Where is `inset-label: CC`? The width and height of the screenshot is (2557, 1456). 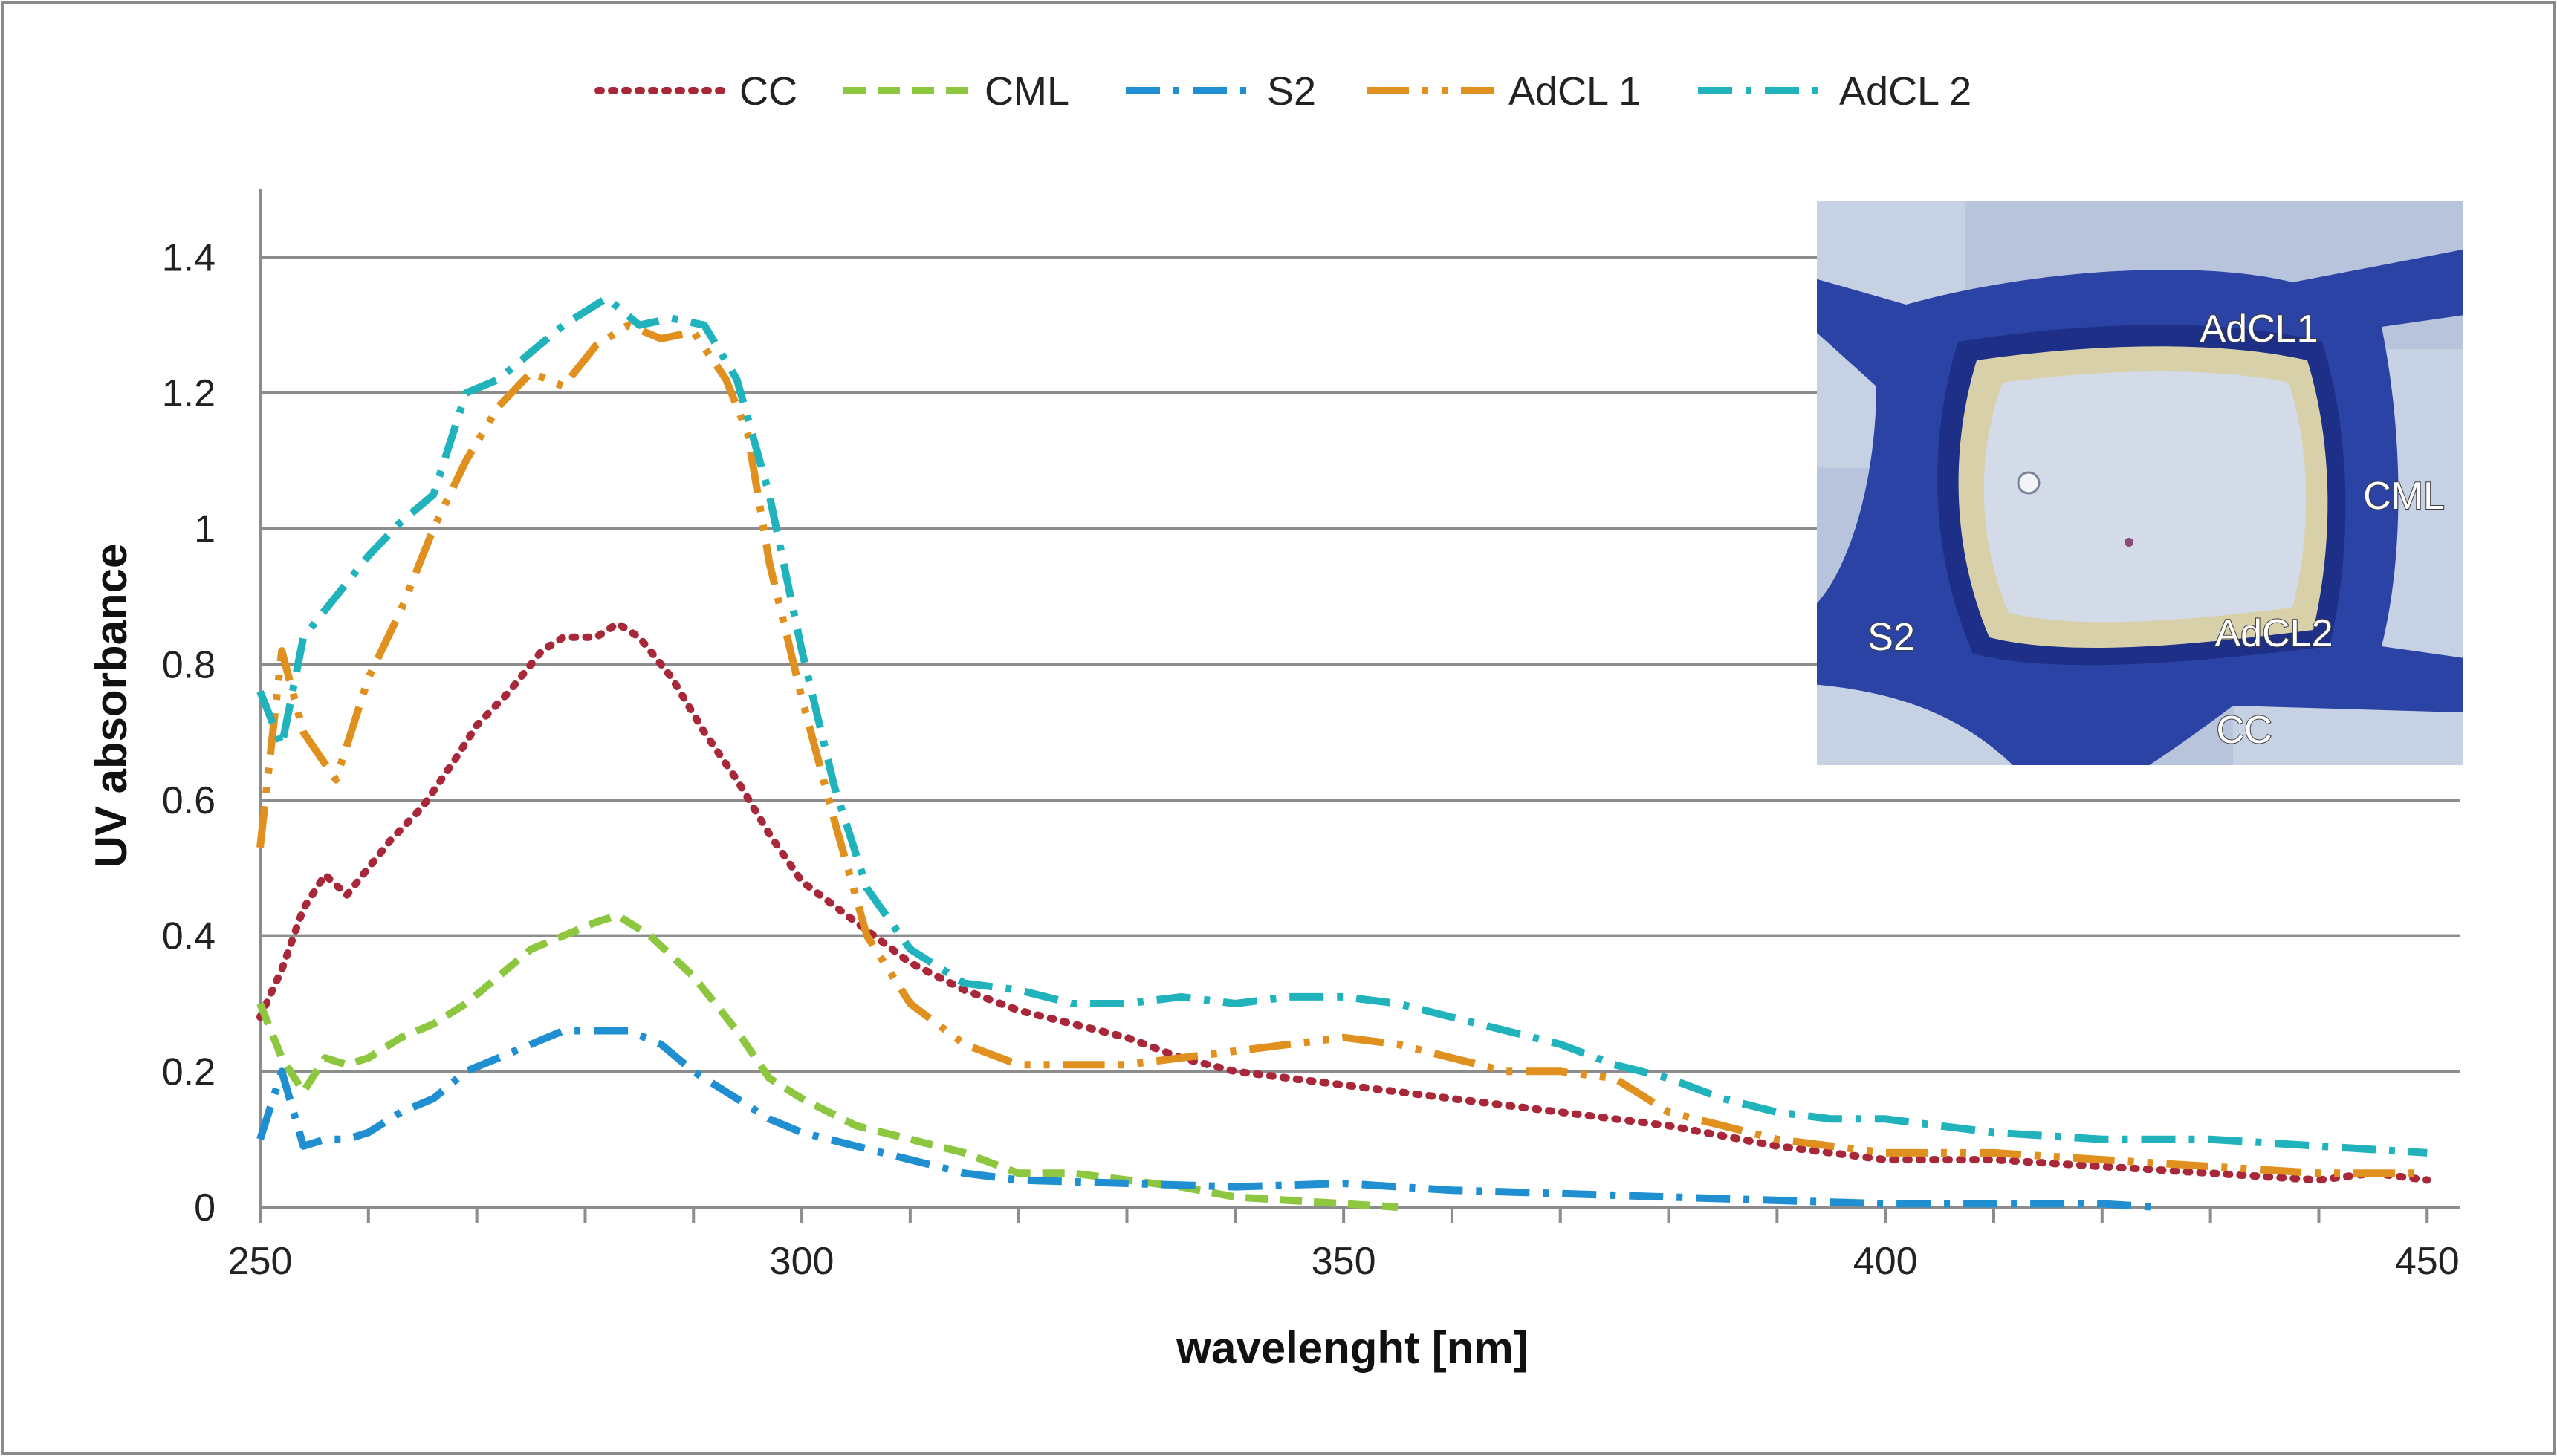
inset-label: CC is located at coordinates (2244, 730).